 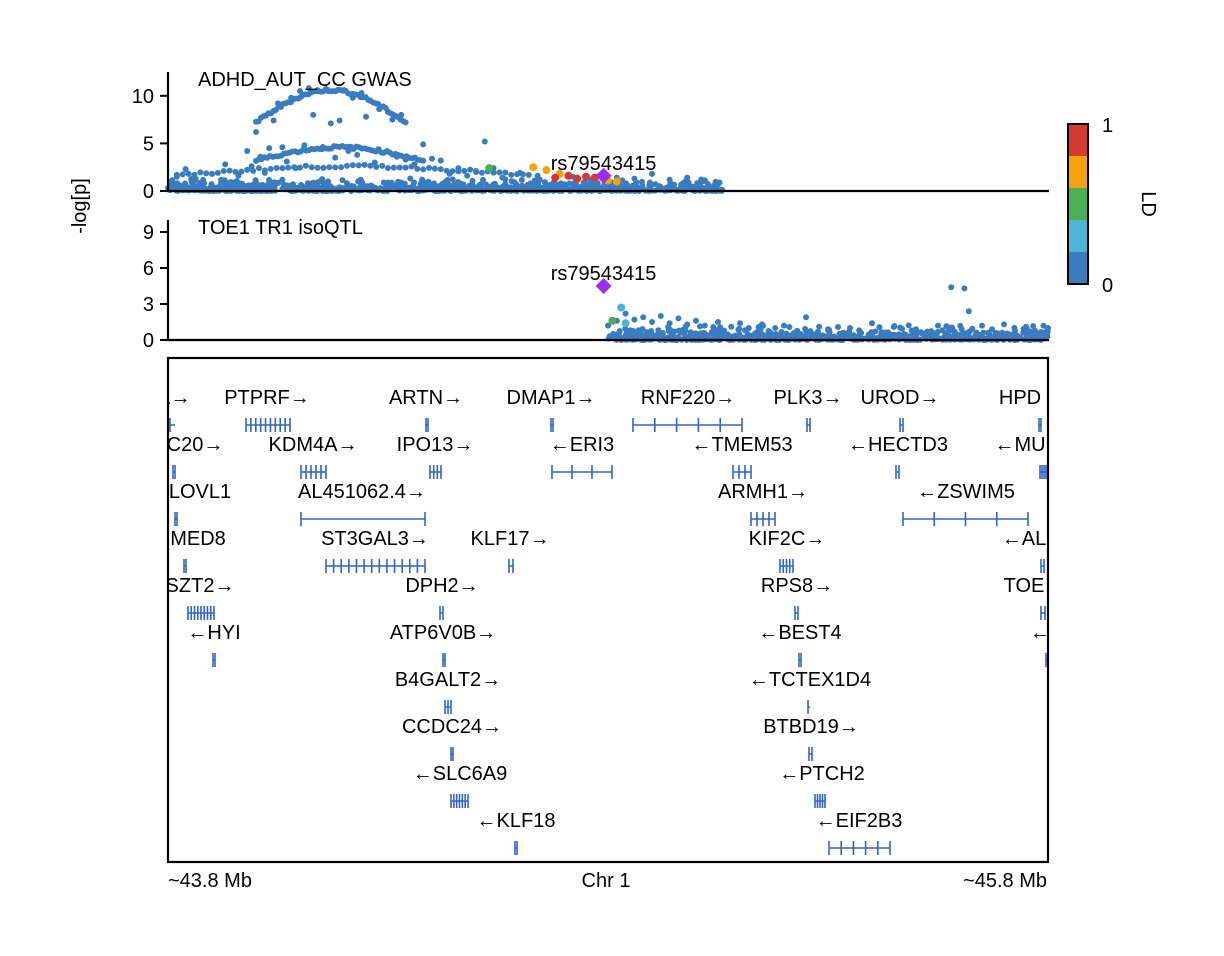 What do you see at coordinates (448, 680) in the screenshot?
I see `gene-label: B4GALT2→` at bounding box center [448, 680].